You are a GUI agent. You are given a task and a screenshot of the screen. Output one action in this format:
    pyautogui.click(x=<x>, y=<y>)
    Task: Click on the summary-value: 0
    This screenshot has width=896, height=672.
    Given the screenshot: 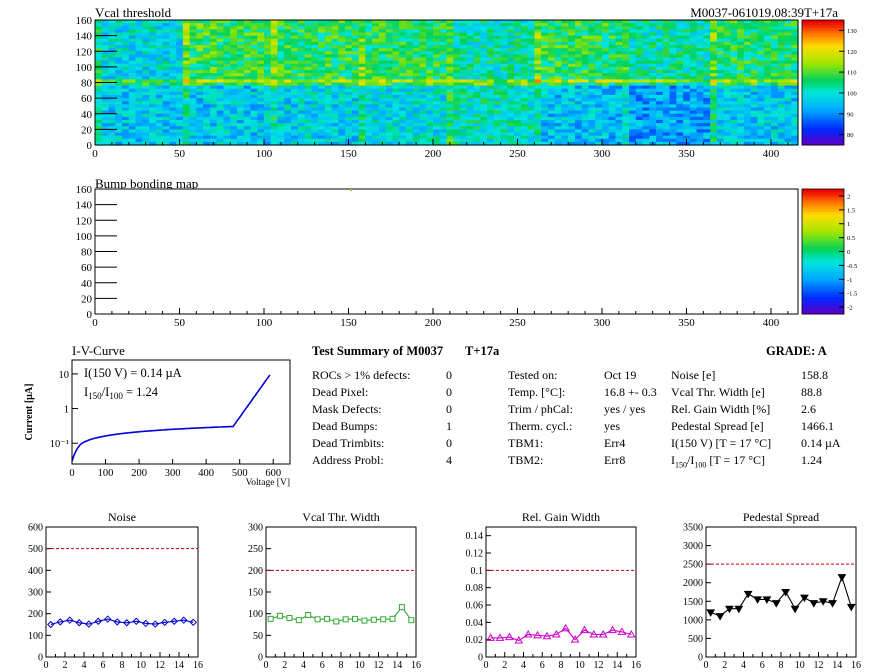 What is the action you would take?
    pyautogui.click(x=449, y=392)
    